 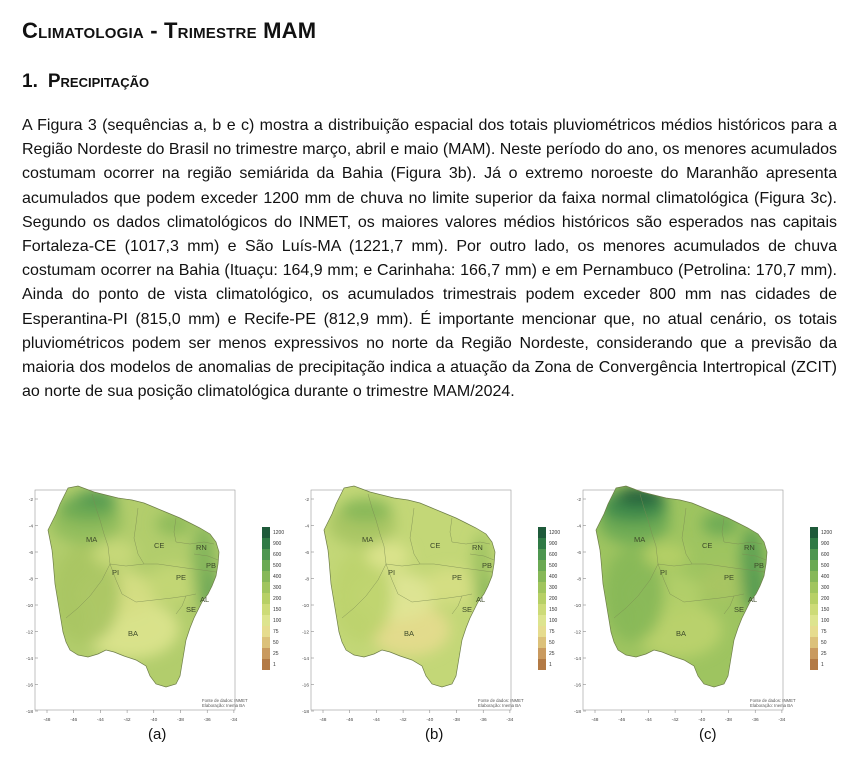 What do you see at coordinates (169, 30) in the screenshot?
I see `page-title: Climatologia - Trimestre MAM` at bounding box center [169, 30].